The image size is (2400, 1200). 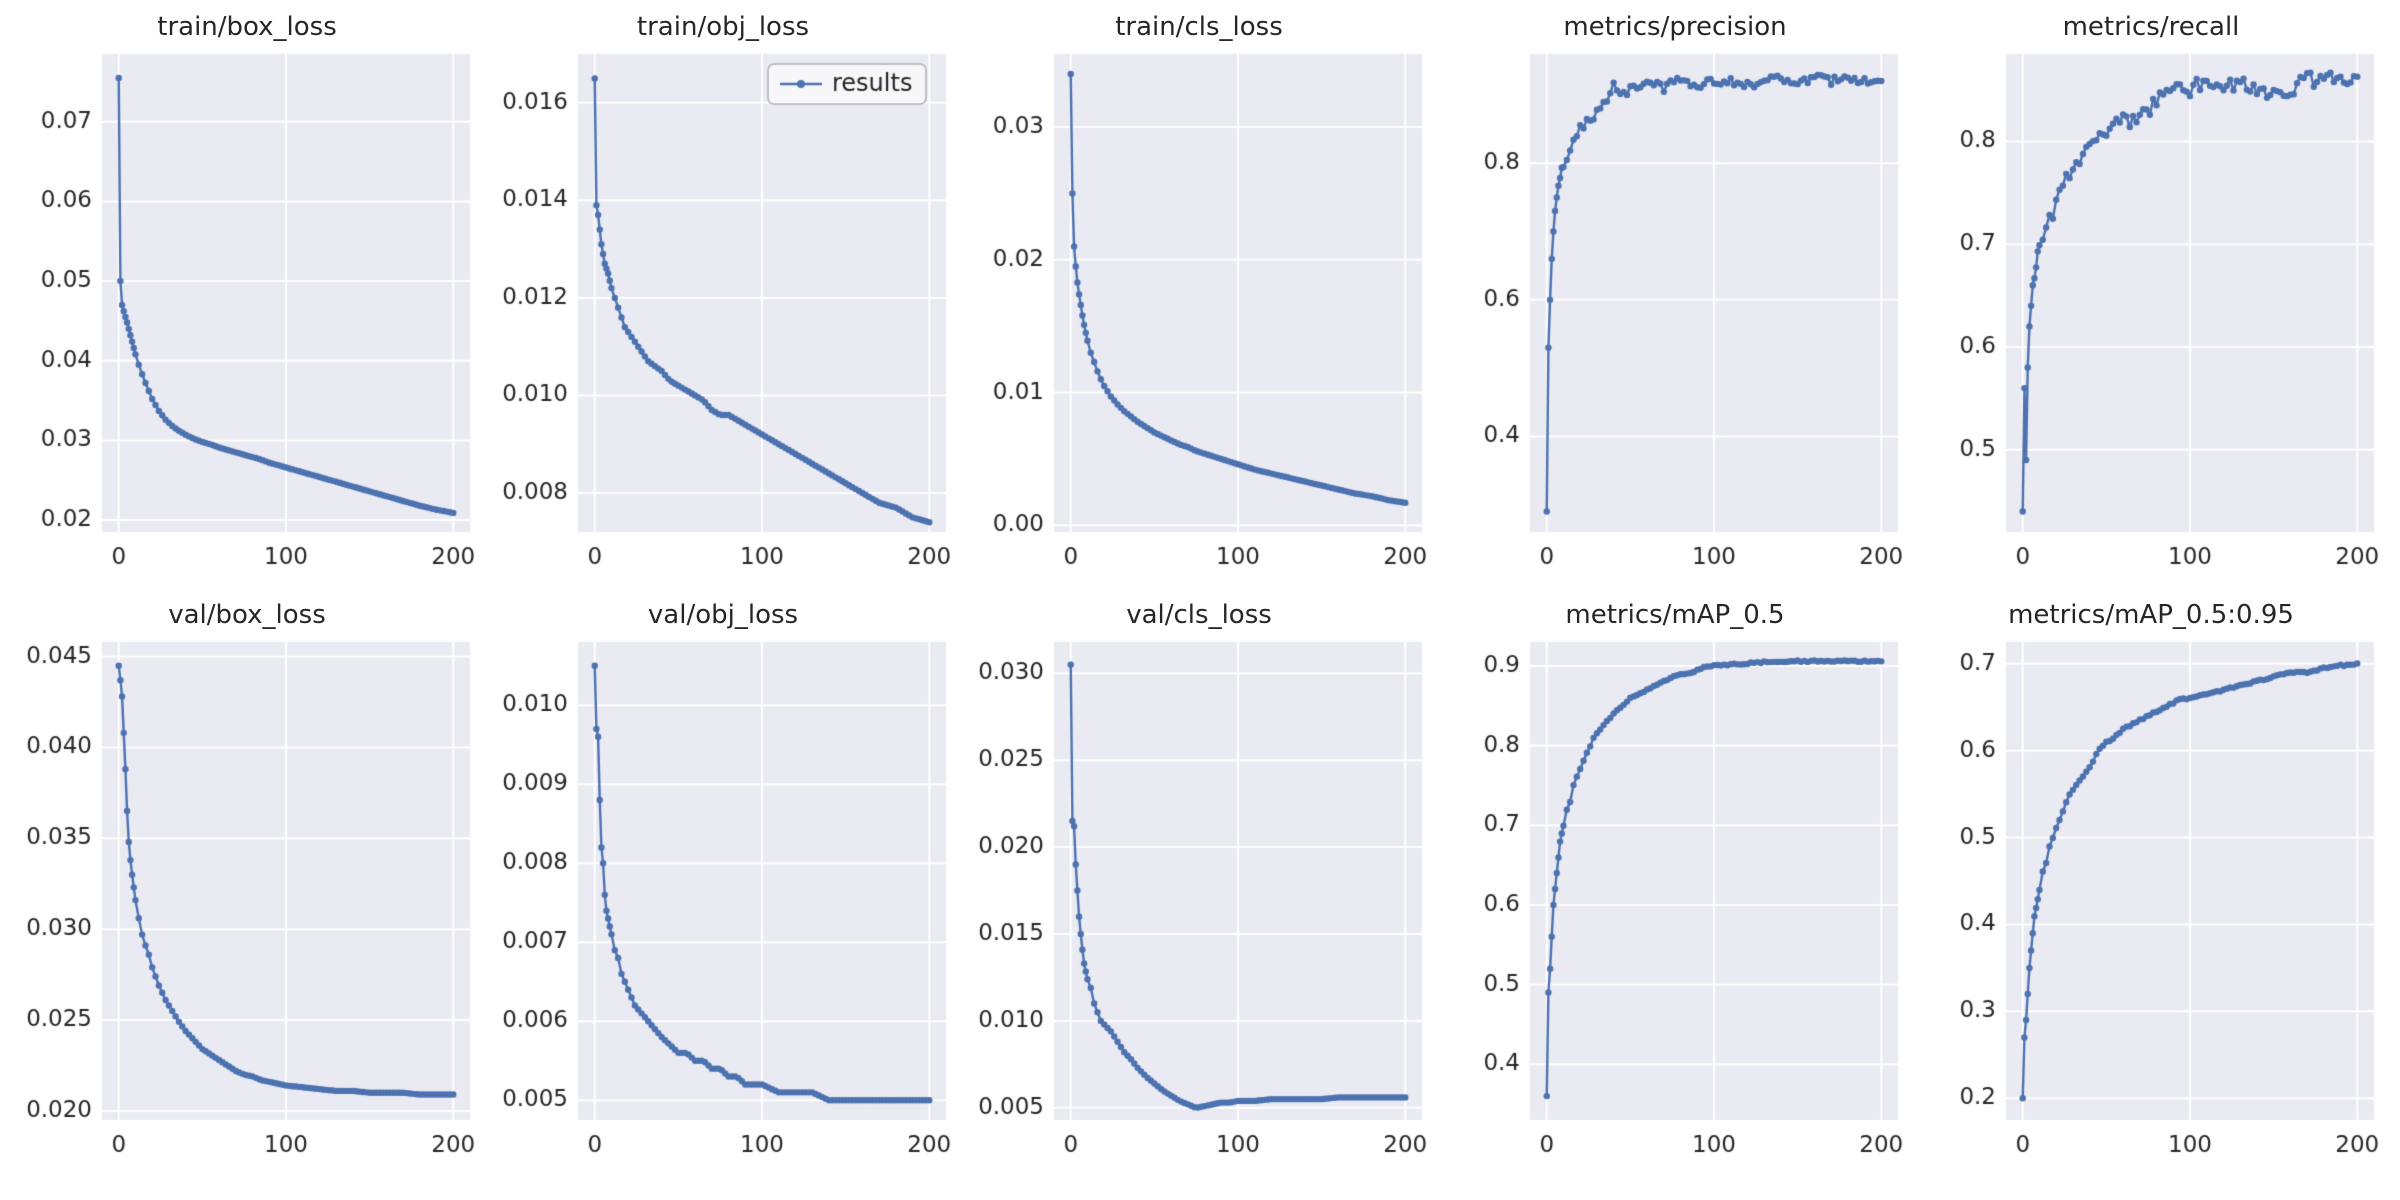 What do you see at coordinates (1199, 27) in the screenshot?
I see `subplot-title: train/cls_loss` at bounding box center [1199, 27].